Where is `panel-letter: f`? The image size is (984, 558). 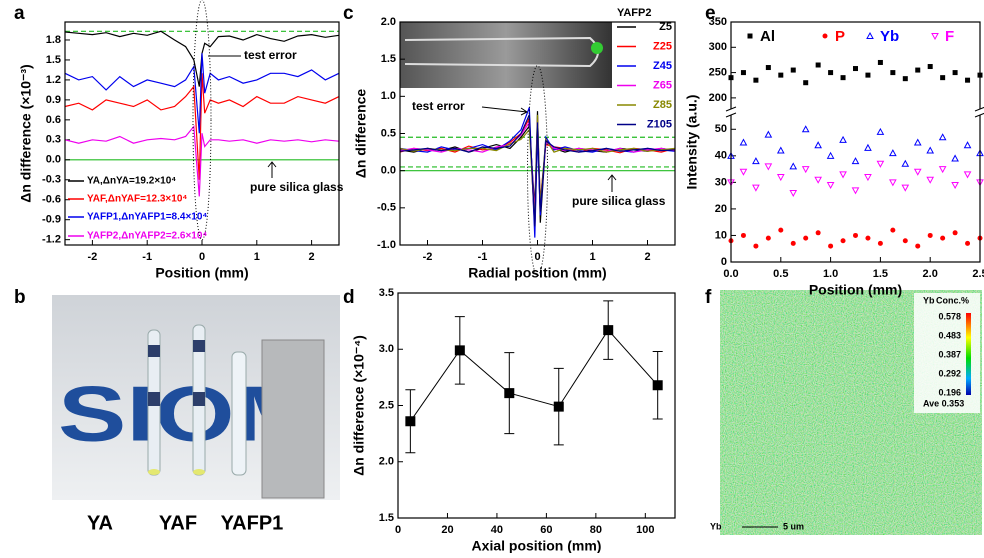
panel-letter: f is located at coordinates (708, 297).